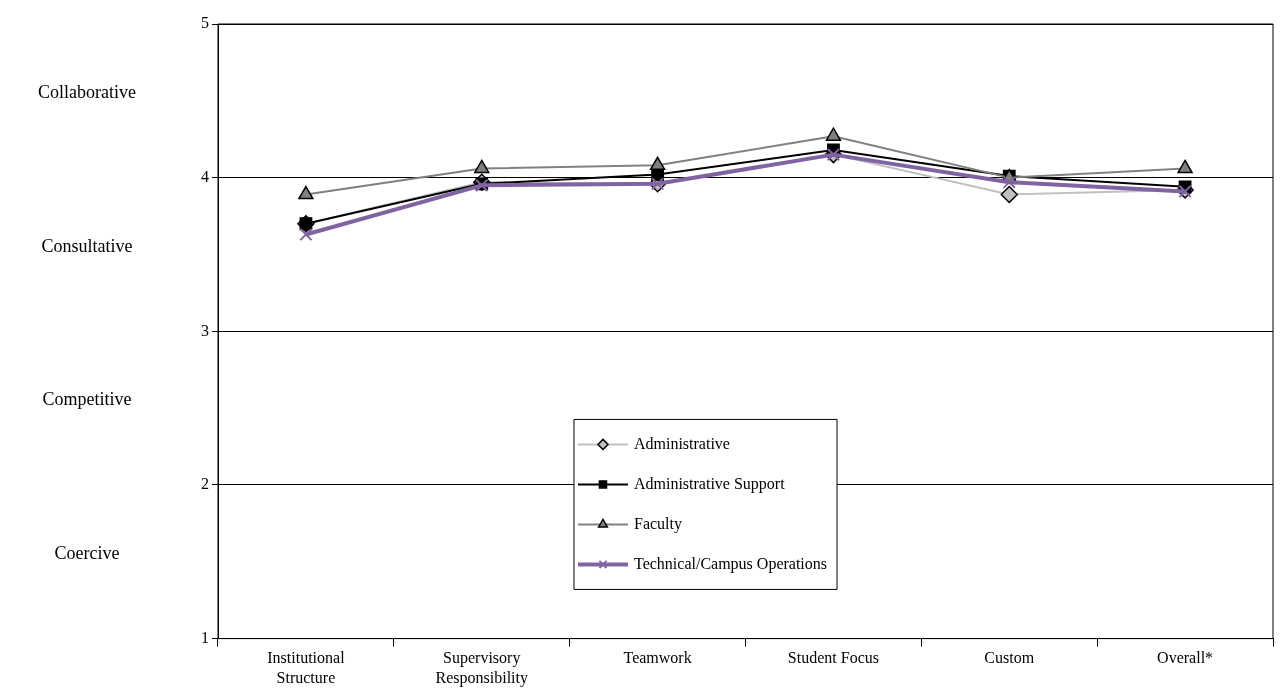 This screenshot has width=1283, height=695. I want to click on y-tick-label: 3, so click(205, 330).